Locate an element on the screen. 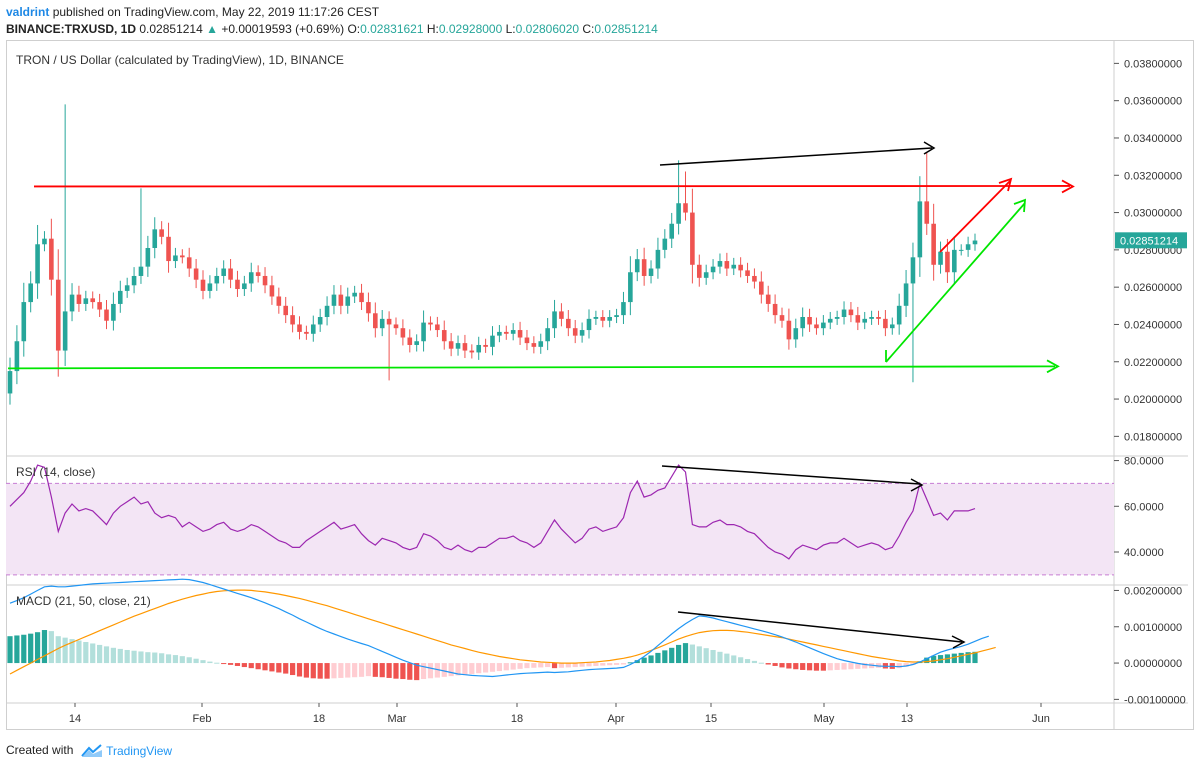 This screenshot has height=768, width=1202. time-tick-label: May is located at coordinates (824, 719).